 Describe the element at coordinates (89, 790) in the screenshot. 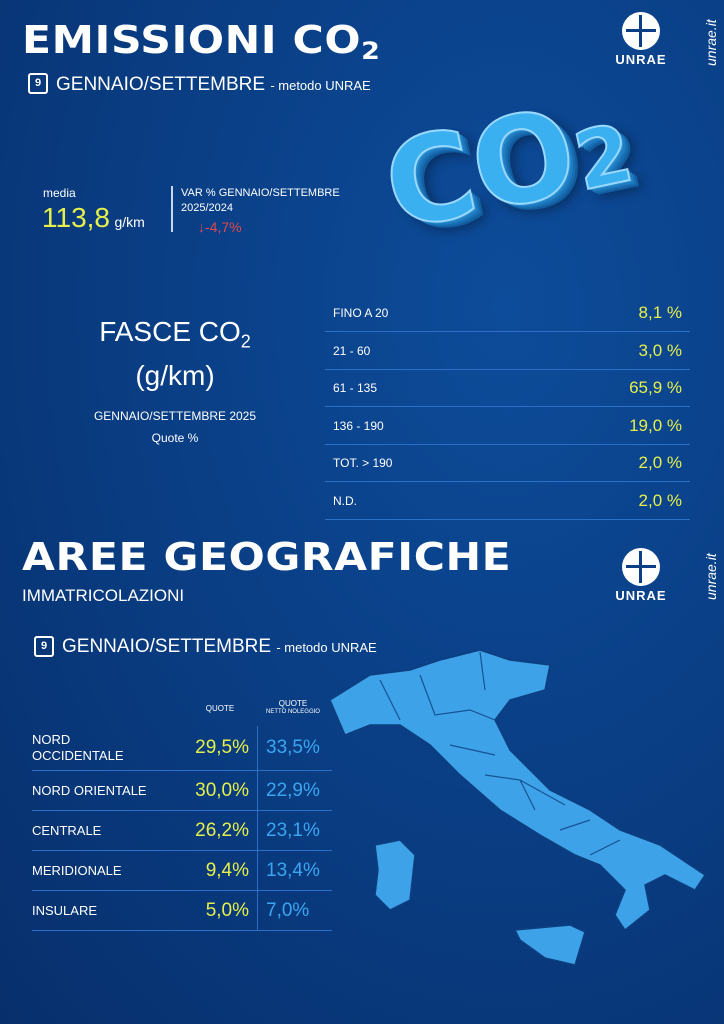

I see `region-label: NORD ORIENTALE` at that location.